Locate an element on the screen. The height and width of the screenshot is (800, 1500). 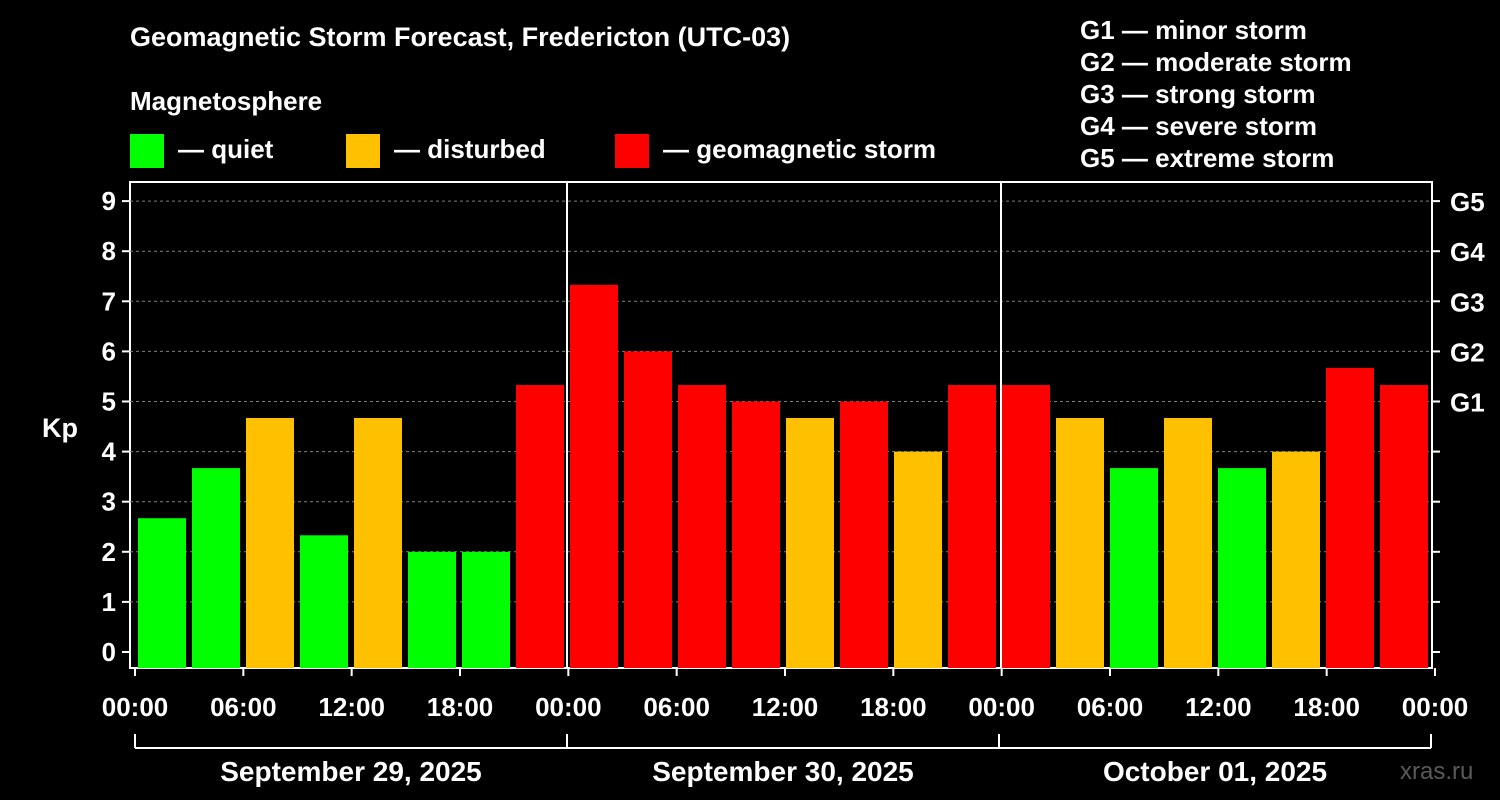
day-label: October 01, 2025 is located at coordinates (1215, 771).